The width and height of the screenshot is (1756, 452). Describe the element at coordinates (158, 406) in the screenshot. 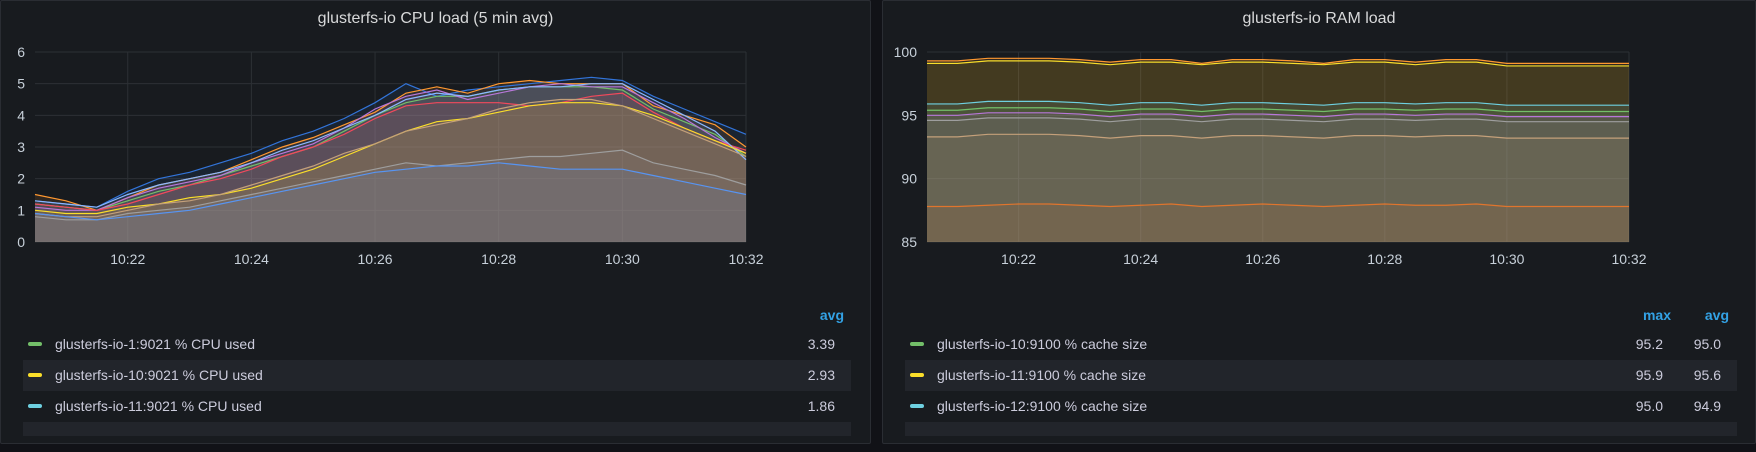

I see `legend-series-name: glusterfs-io-11:9021 % CPU used` at that location.